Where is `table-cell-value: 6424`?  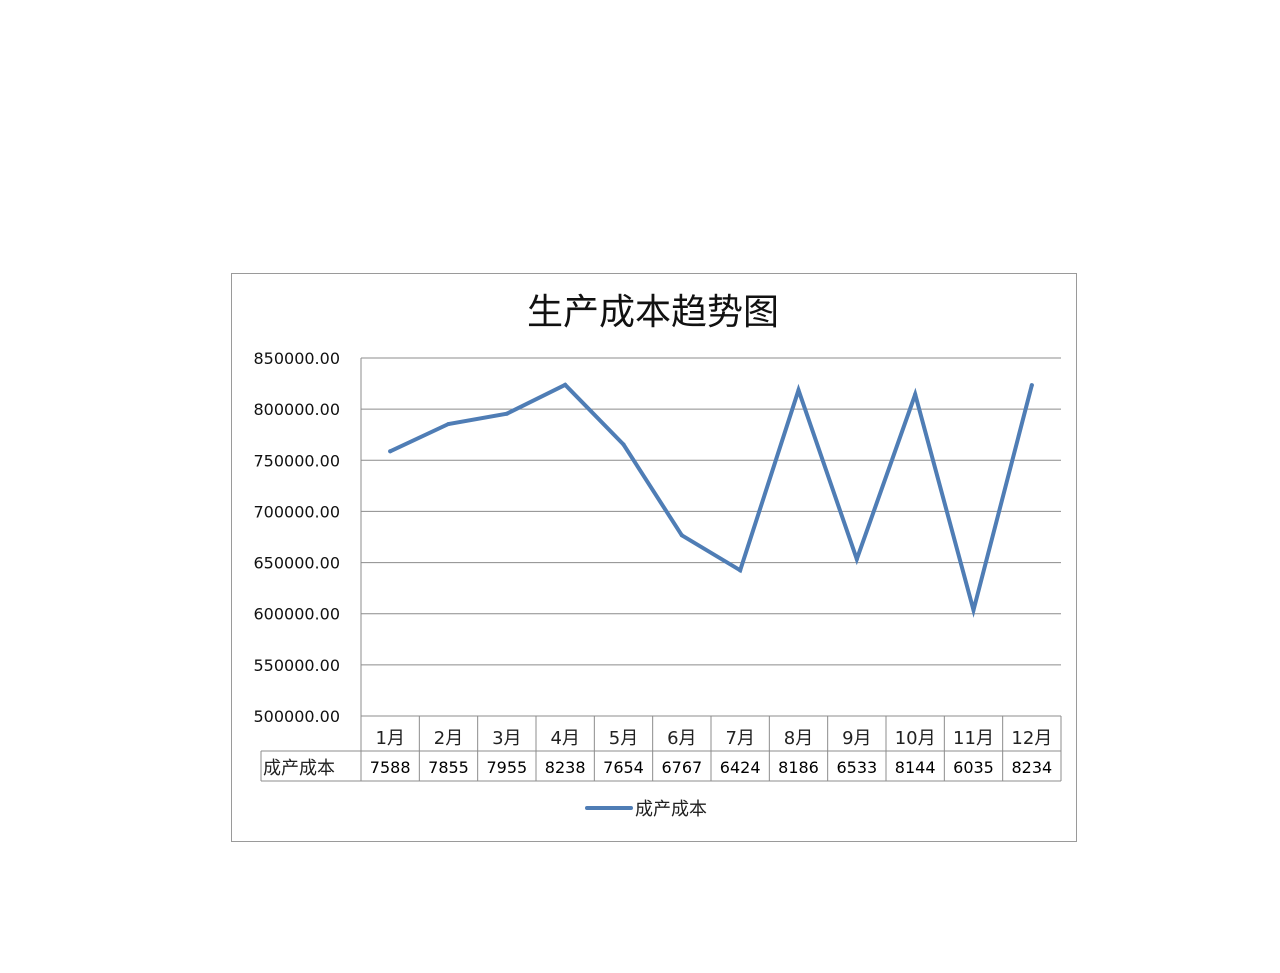 table-cell-value: 6424 is located at coordinates (740, 767).